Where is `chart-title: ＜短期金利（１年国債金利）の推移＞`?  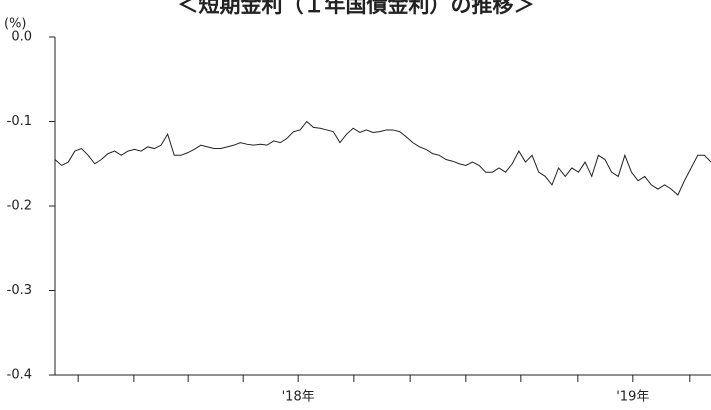 chart-title: ＜短期金利（１年国債金利）の推移＞ is located at coordinates (356, 8).